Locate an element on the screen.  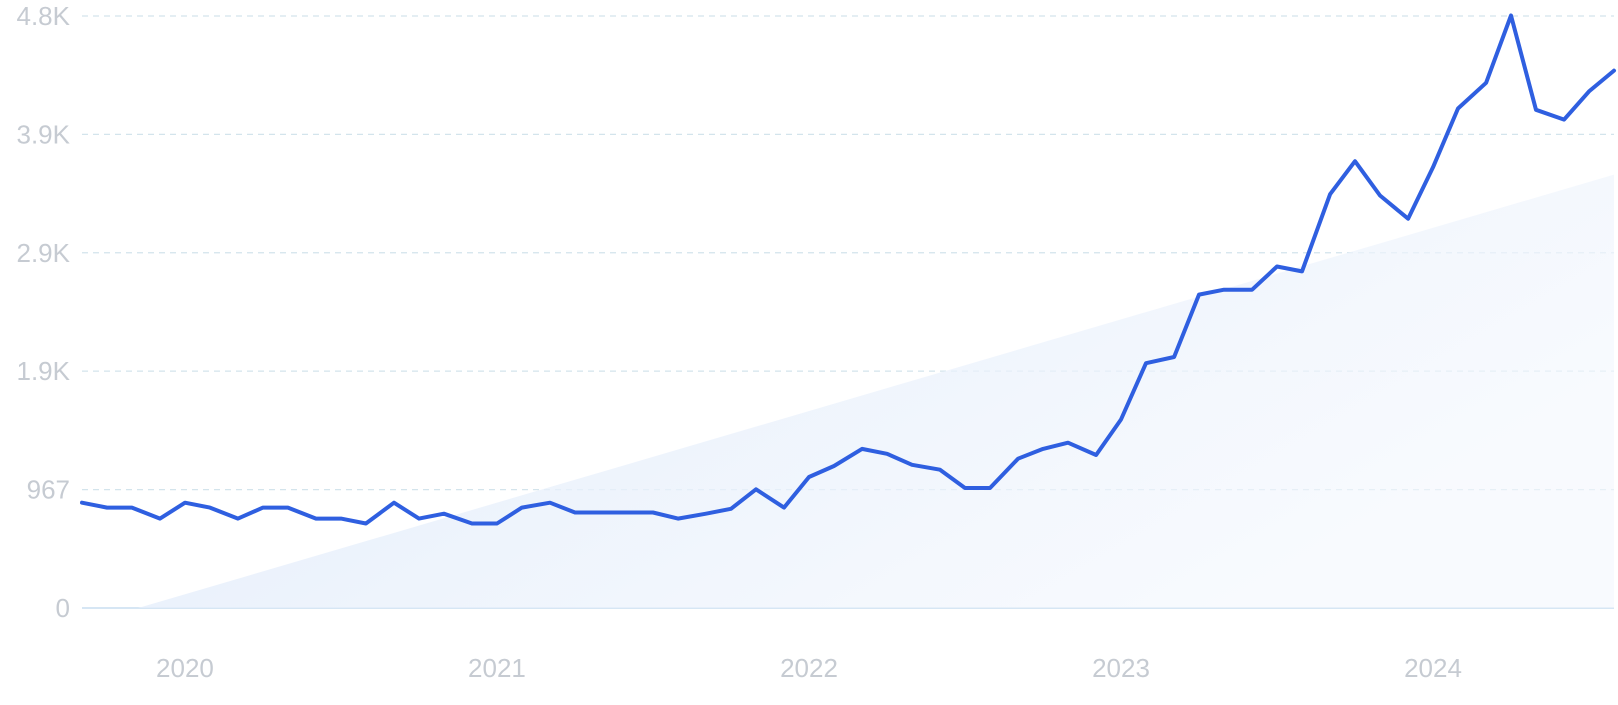
y-tick-label: 0 is located at coordinates (63, 608).